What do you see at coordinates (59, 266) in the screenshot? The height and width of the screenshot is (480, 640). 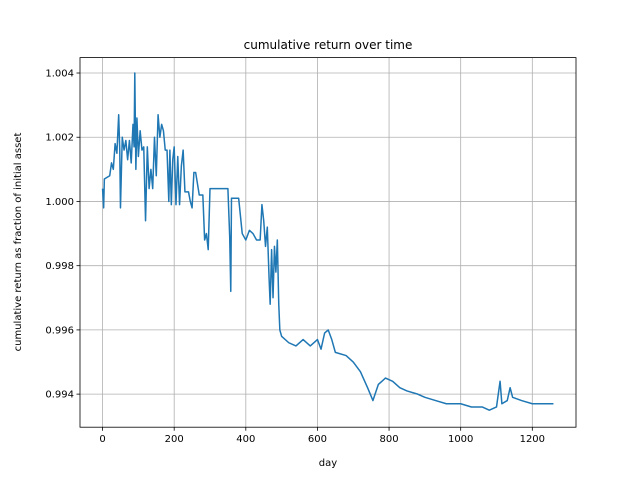 I see `y-tick-label: 0.998` at bounding box center [59, 266].